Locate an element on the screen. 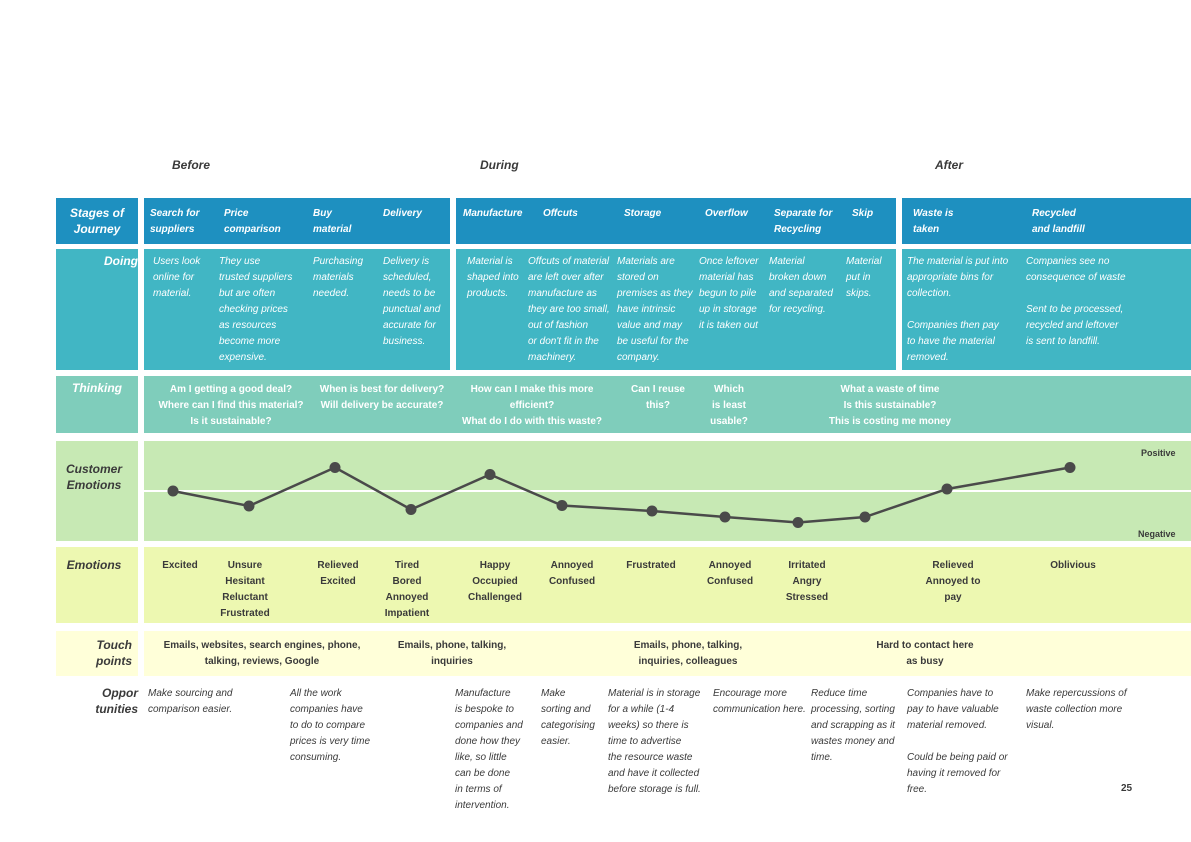  row-label-emotions: Emotions is located at coordinates (94, 565).